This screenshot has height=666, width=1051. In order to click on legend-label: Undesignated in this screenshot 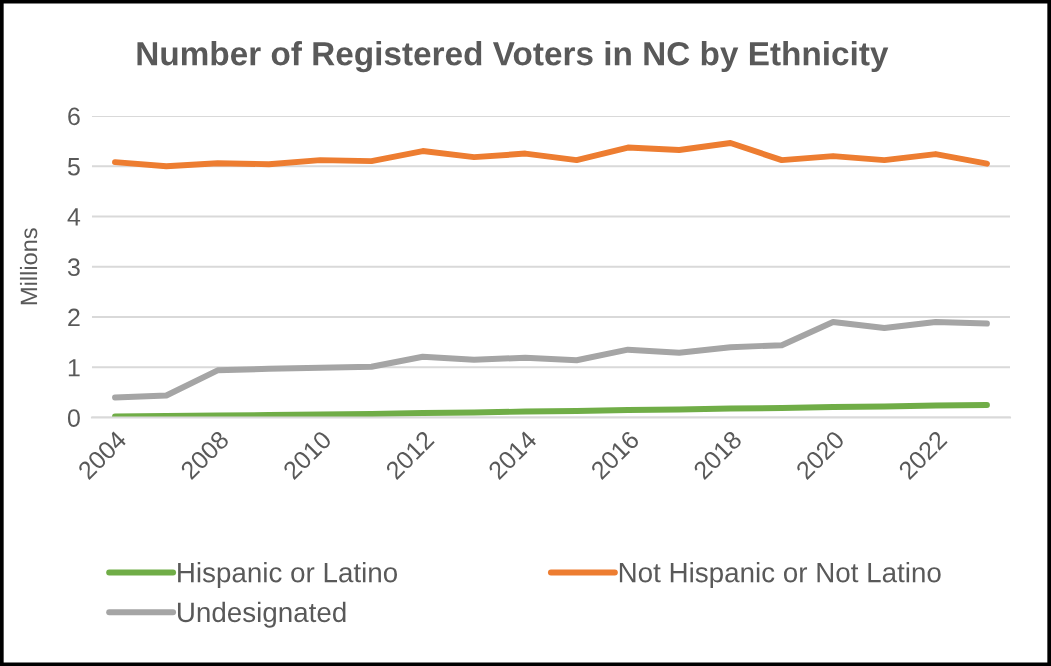, I will do `click(261, 614)`.